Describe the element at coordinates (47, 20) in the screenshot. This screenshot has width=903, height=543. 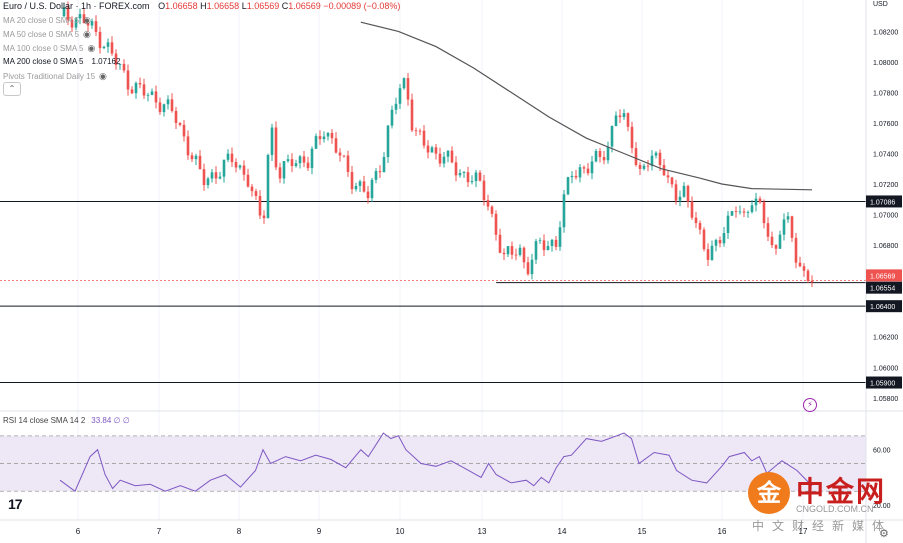
I see `indicator-ma20: MA 20 close 0 SMA 5 ◉` at that location.